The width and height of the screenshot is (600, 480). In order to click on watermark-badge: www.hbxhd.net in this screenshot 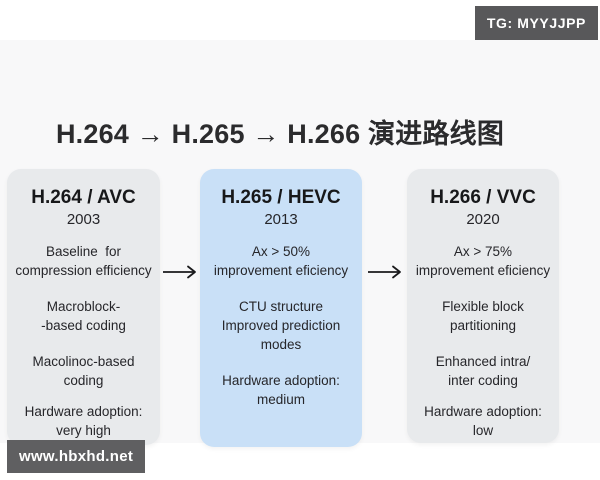, I will do `click(76, 456)`.